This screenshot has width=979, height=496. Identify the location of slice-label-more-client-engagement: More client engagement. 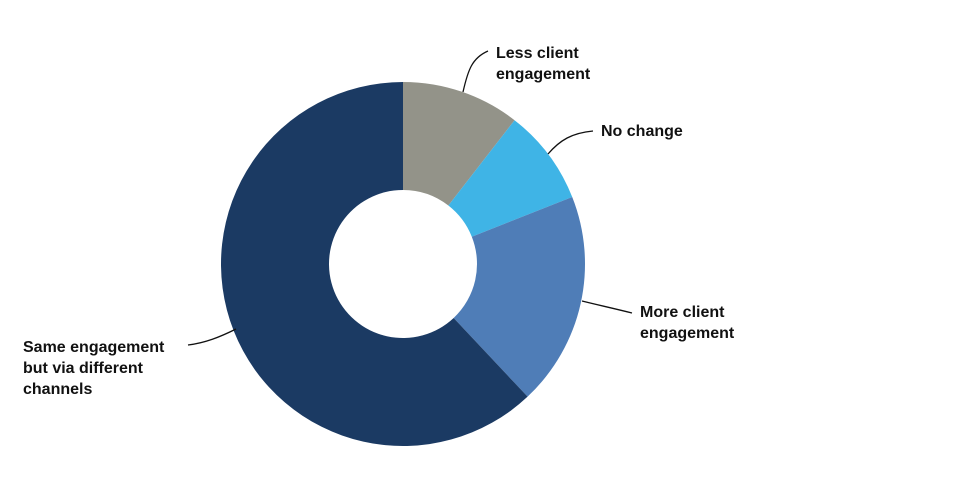
(687, 323).